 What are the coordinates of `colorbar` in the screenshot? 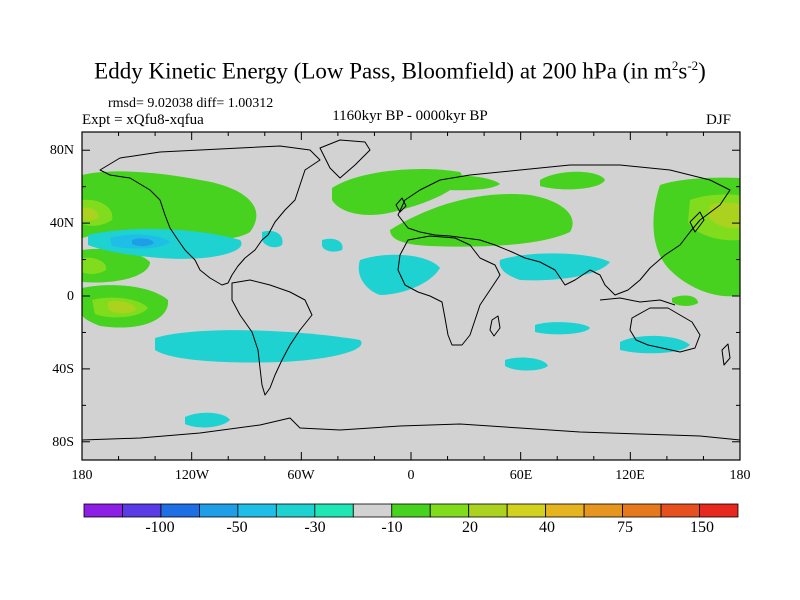 It's located at (411, 510).